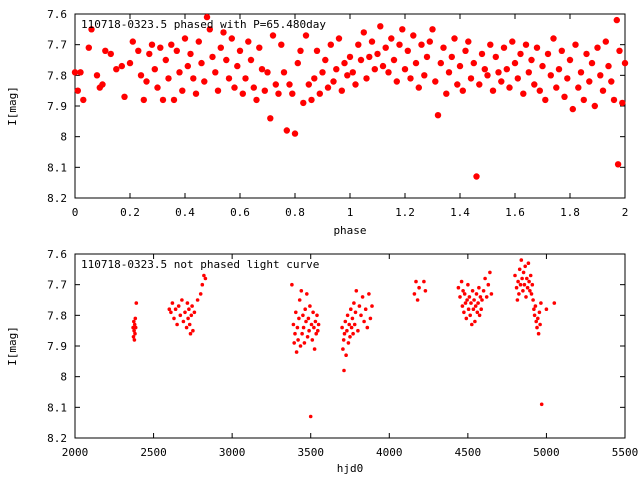 The image size is (640, 480). What do you see at coordinates (310, 452) in the screenshot?
I see `x-tick-label: 3500` at bounding box center [310, 452].